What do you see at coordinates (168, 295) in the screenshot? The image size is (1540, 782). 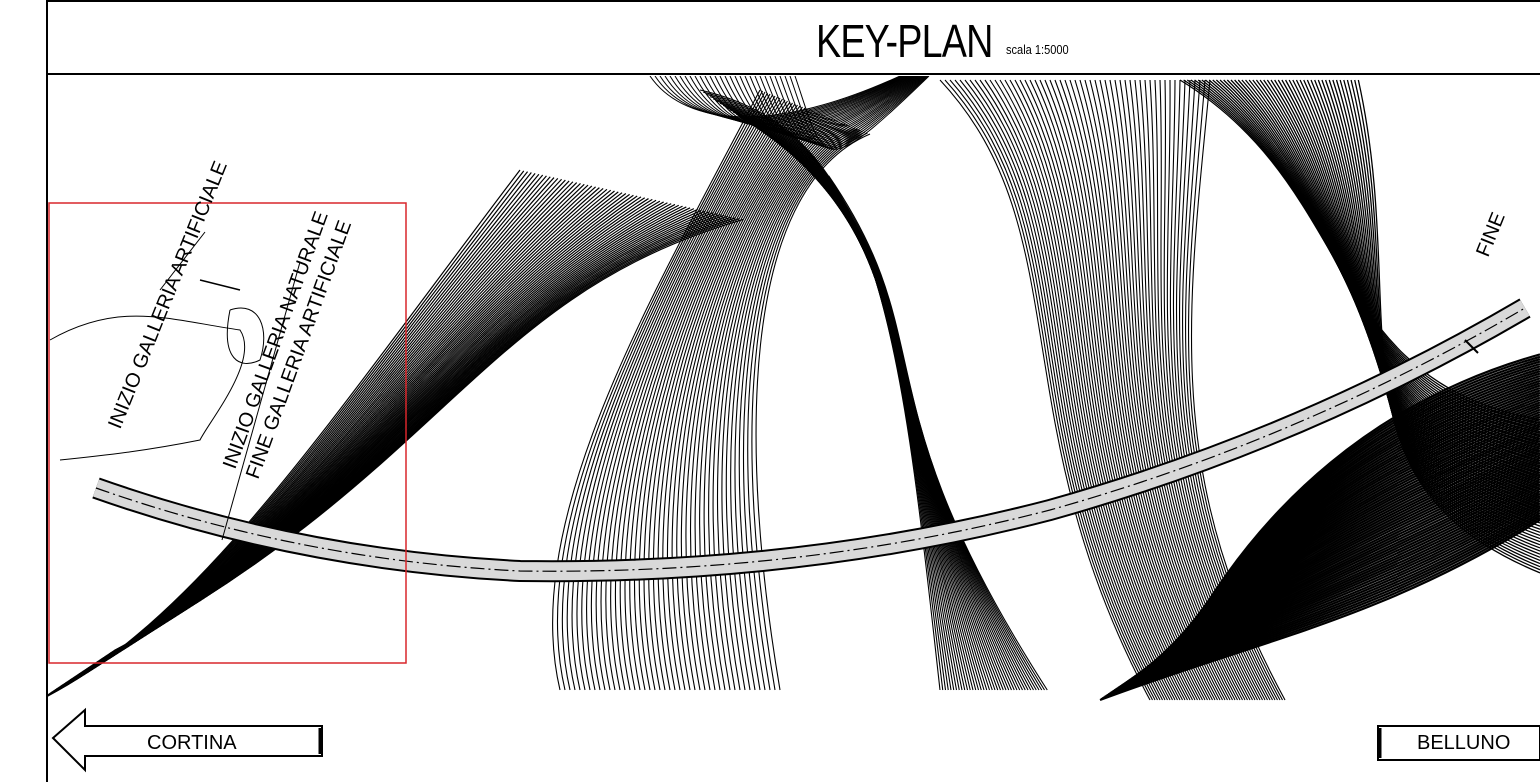 I see `label-tunnel-start-artificial: INIZIO GALLERIA ARTIFICIALE` at bounding box center [168, 295].